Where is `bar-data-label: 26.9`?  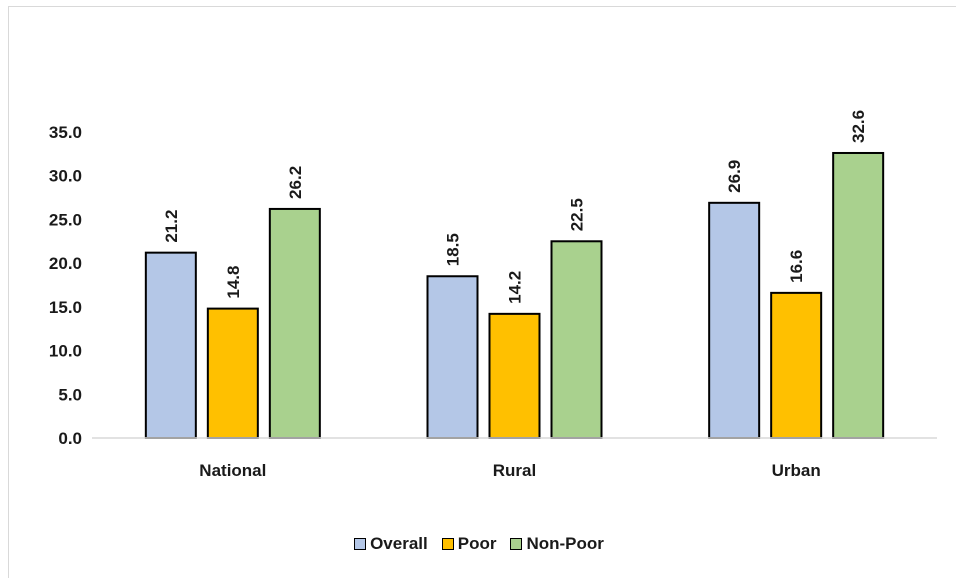 bar-data-label: 26.9 is located at coordinates (734, 176).